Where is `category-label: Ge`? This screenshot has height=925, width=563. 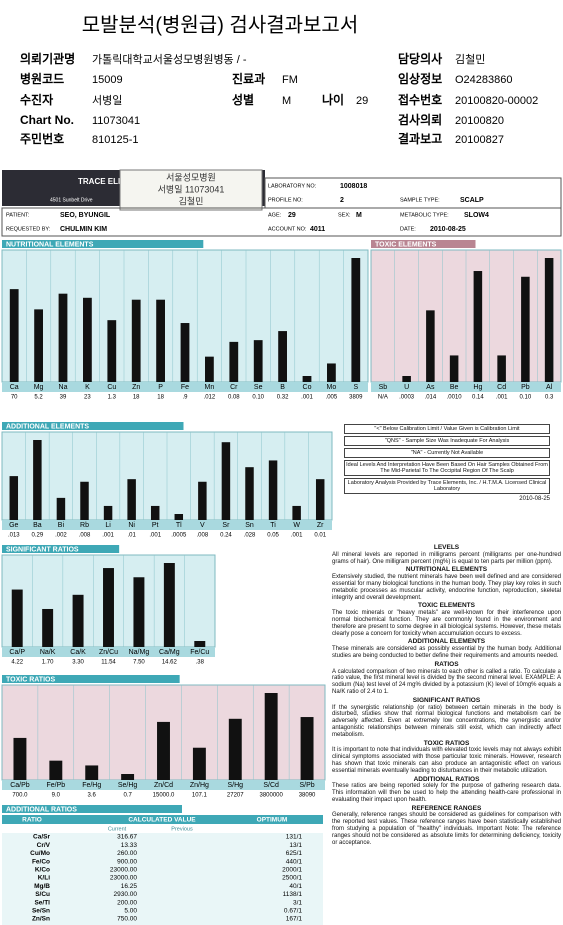
category-label: Ge is located at coordinates (13, 525).